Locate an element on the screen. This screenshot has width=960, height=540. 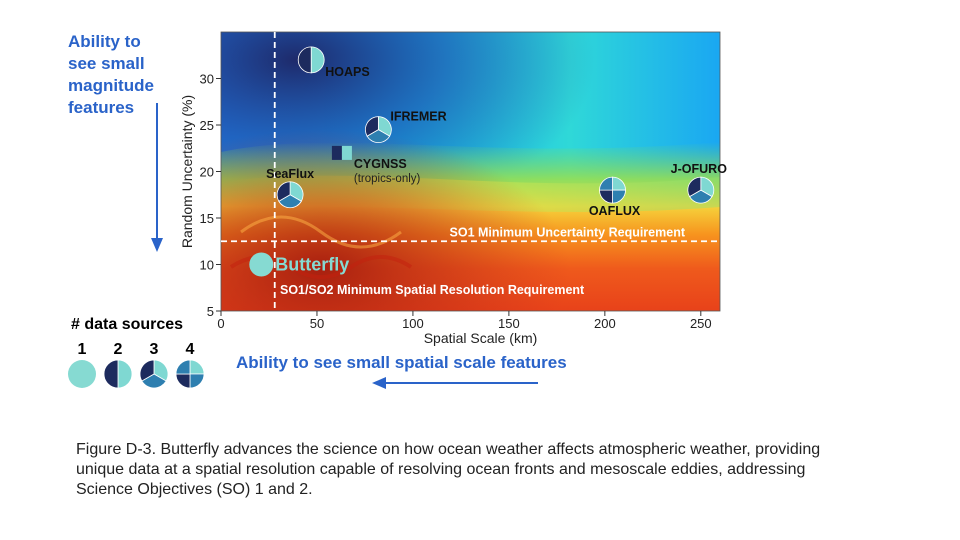
data-point-label: SeaFlux is located at coordinates (290, 174).